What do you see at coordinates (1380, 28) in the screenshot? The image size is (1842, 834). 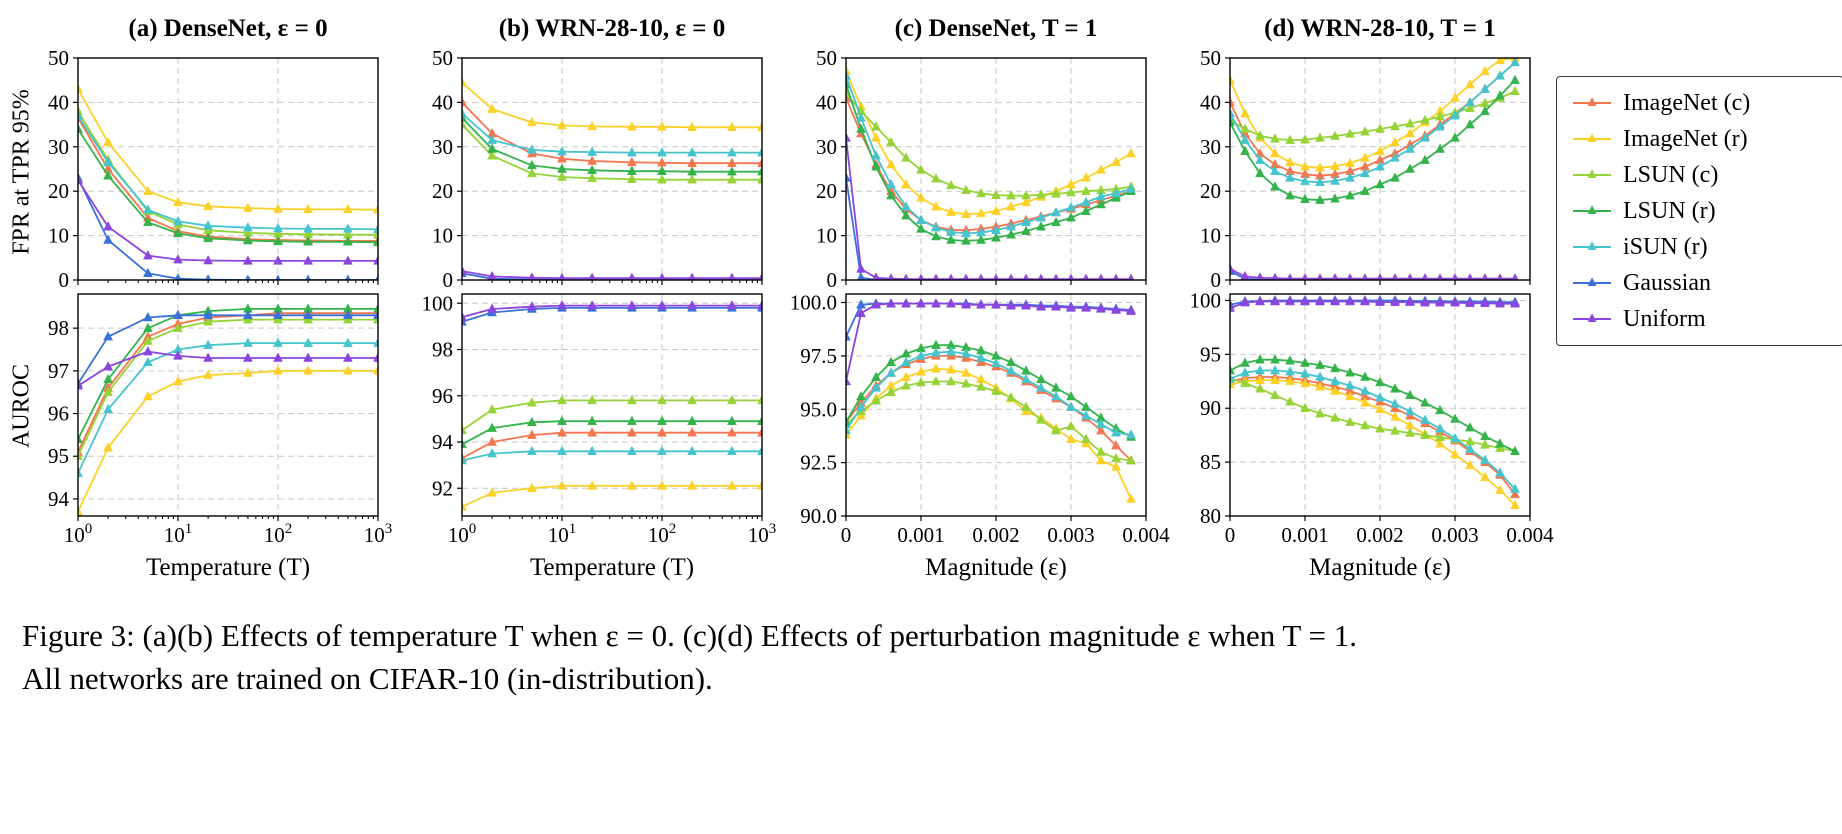 I see `panel-title-d: (d) WRN-28-10, T = 1` at bounding box center [1380, 28].